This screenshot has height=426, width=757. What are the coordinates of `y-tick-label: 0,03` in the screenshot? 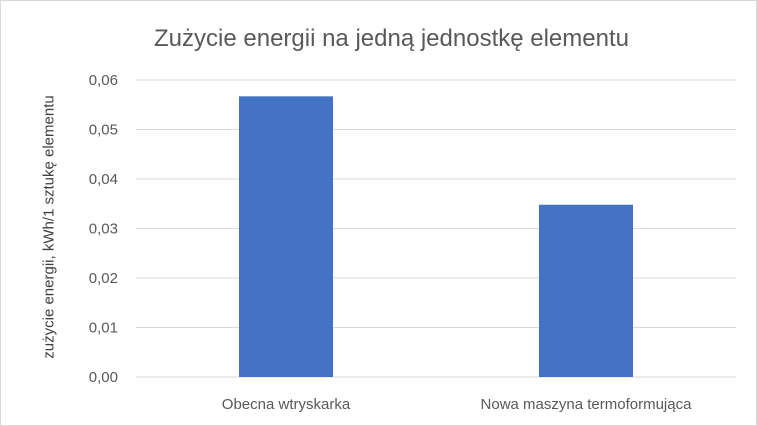 It's located at (103, 229).